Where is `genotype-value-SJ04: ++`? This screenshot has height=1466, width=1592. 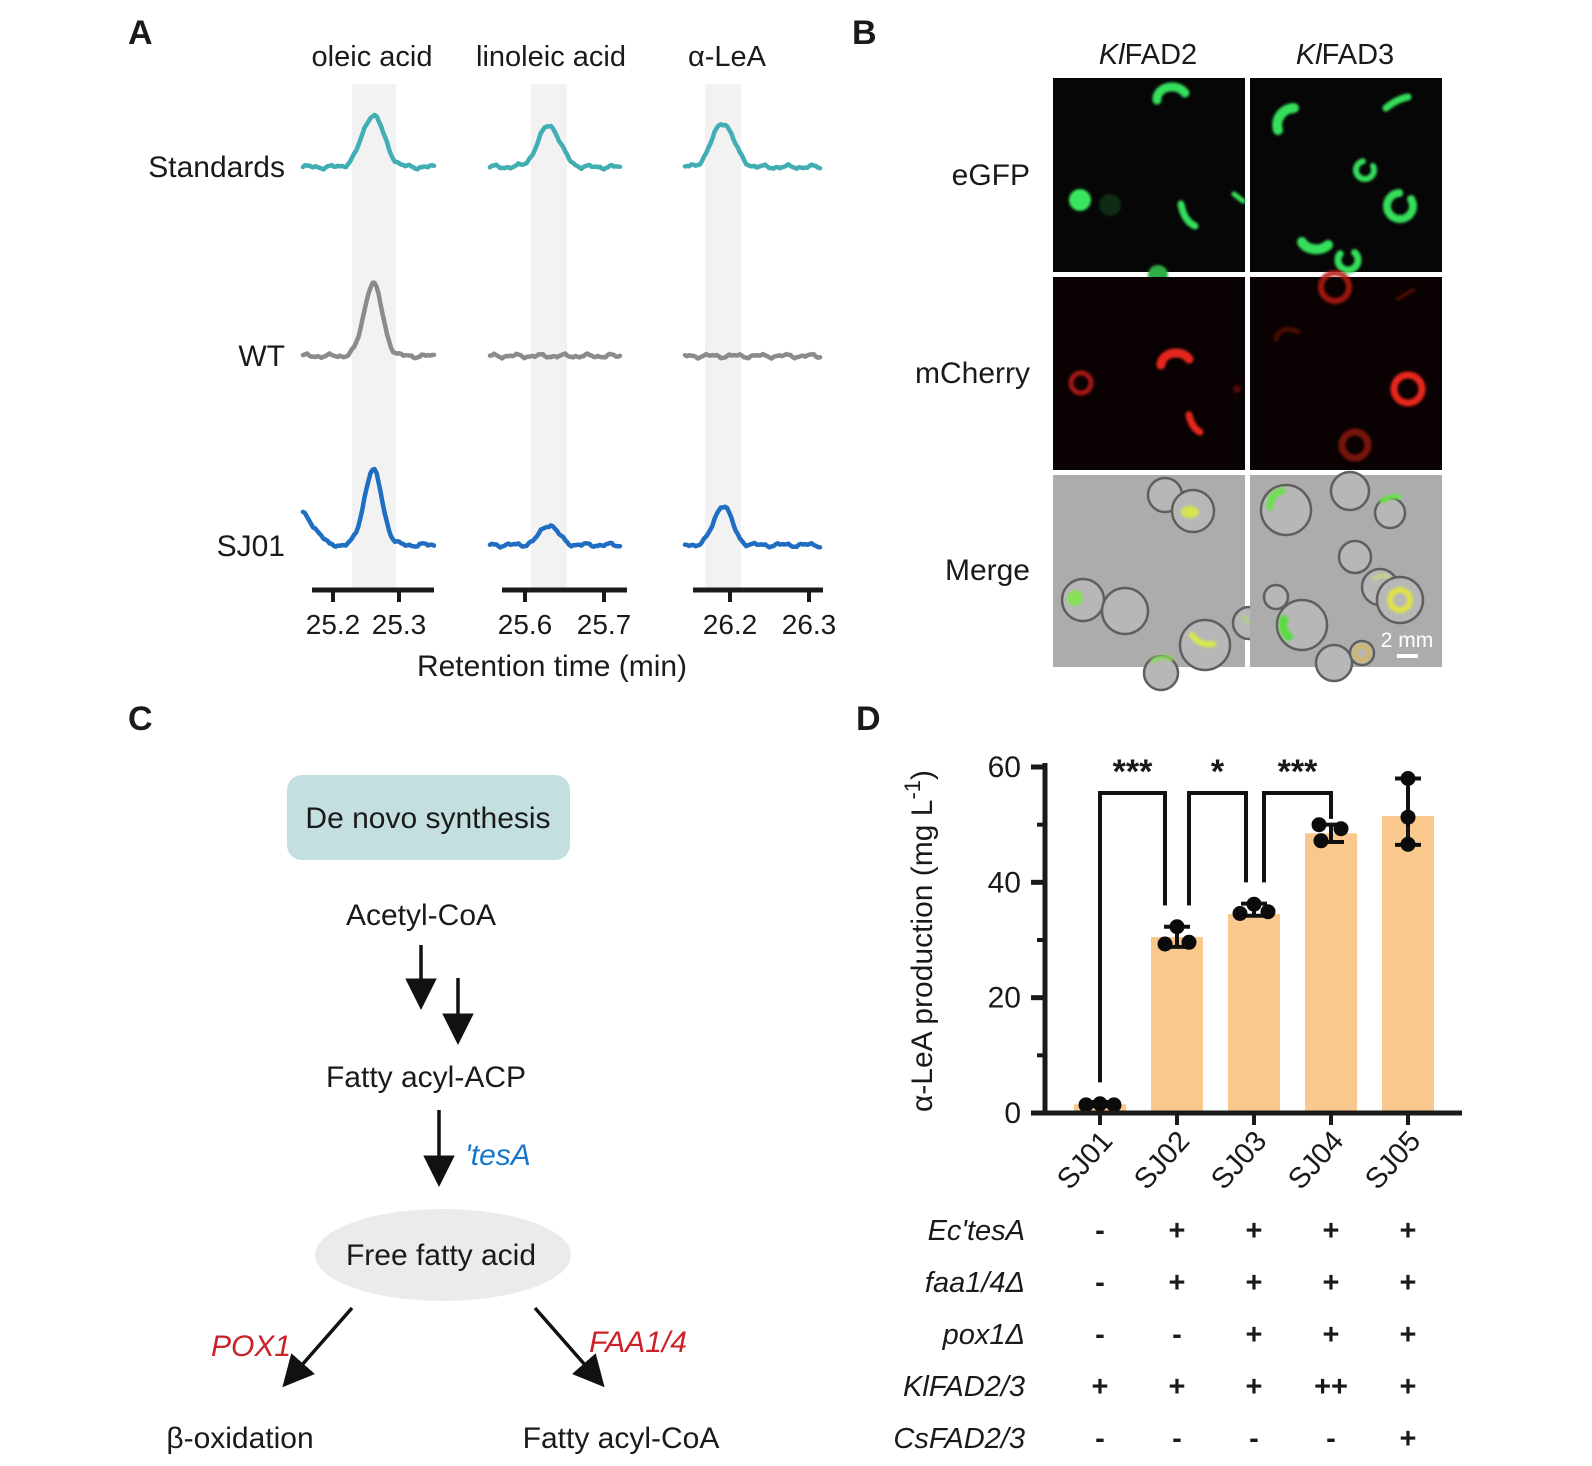
genotype-value-SJ04: ++ is located at coordinates (1331, 1387).